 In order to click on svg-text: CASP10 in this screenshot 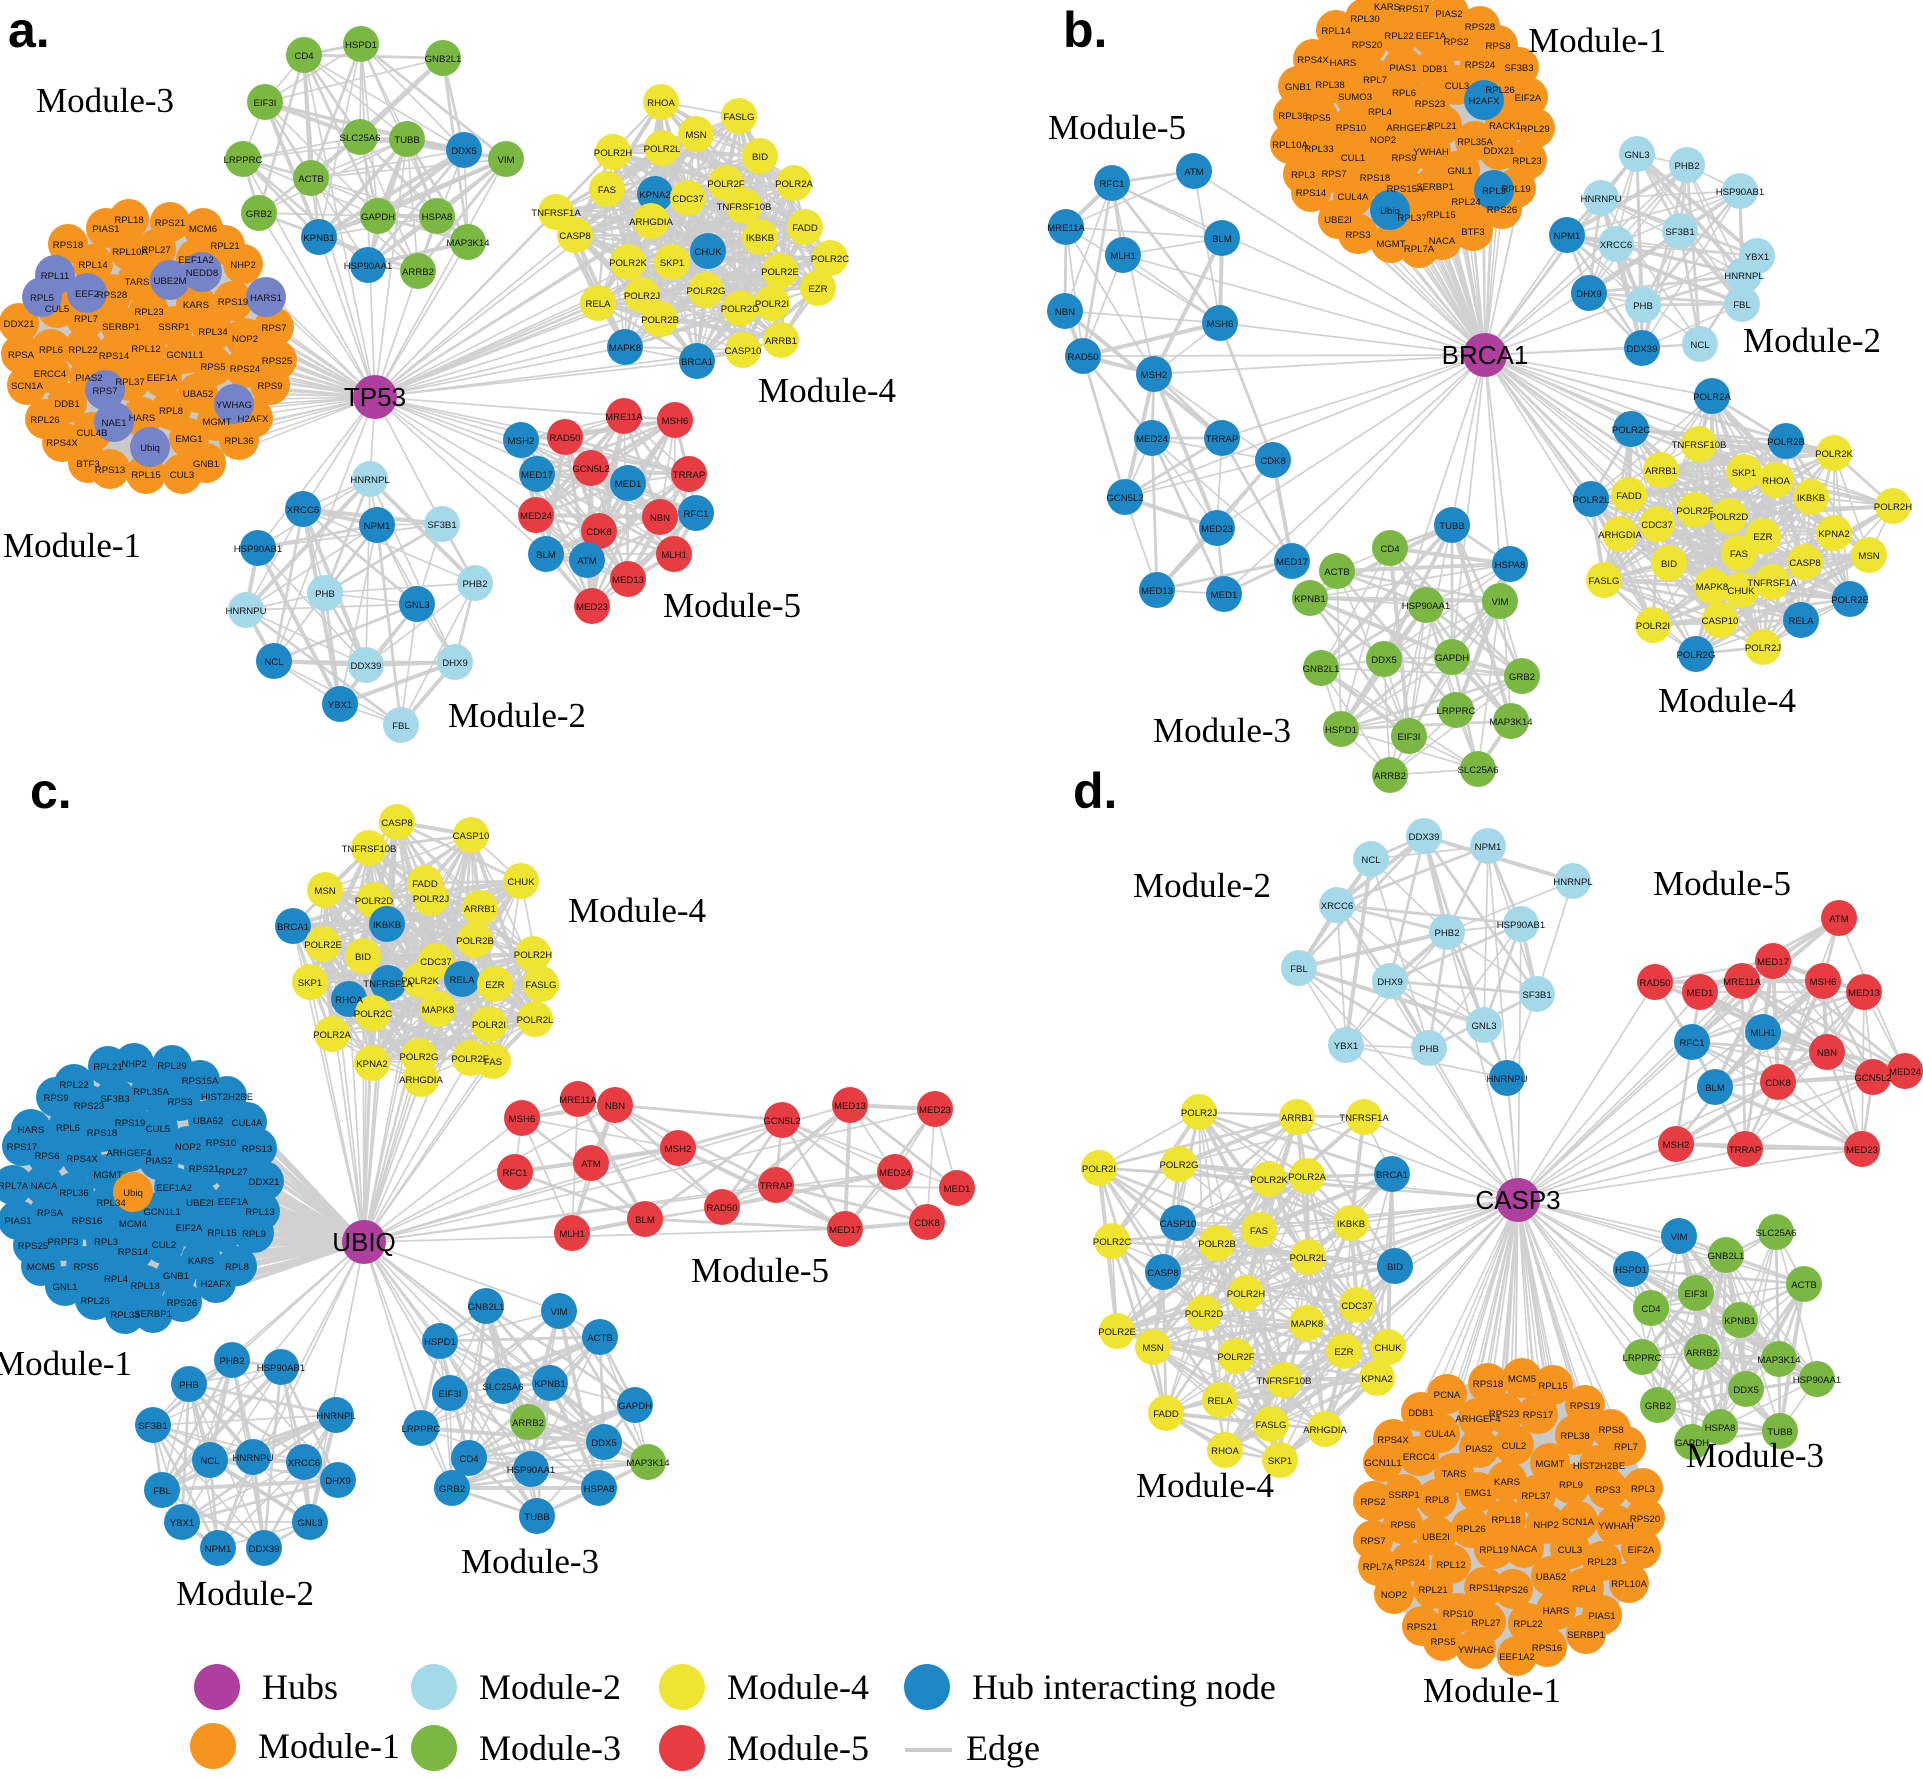, I will do `click(743, 351)`.